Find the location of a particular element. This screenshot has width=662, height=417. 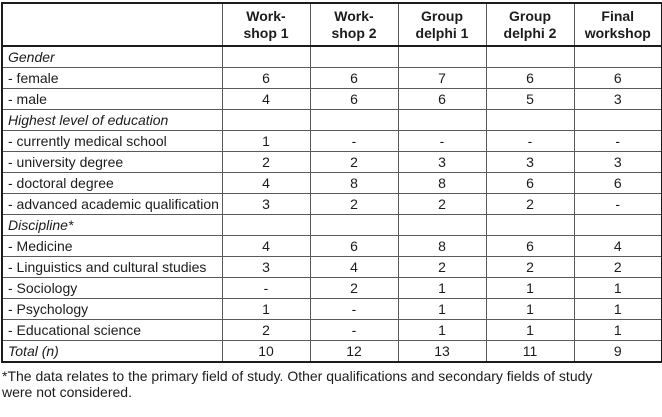

table-cell: 9 is located at coordinates (617, 351).